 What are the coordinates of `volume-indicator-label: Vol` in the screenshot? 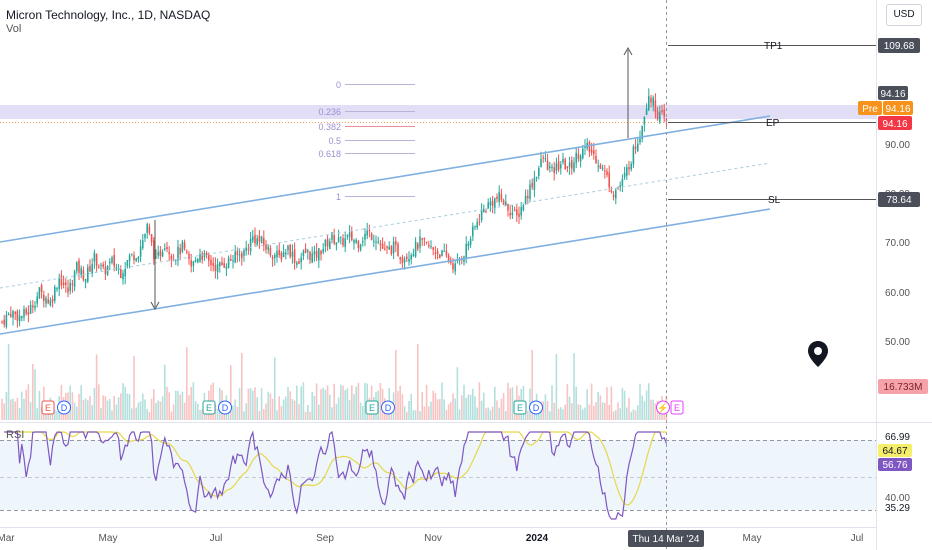 It's located at (14, 29).